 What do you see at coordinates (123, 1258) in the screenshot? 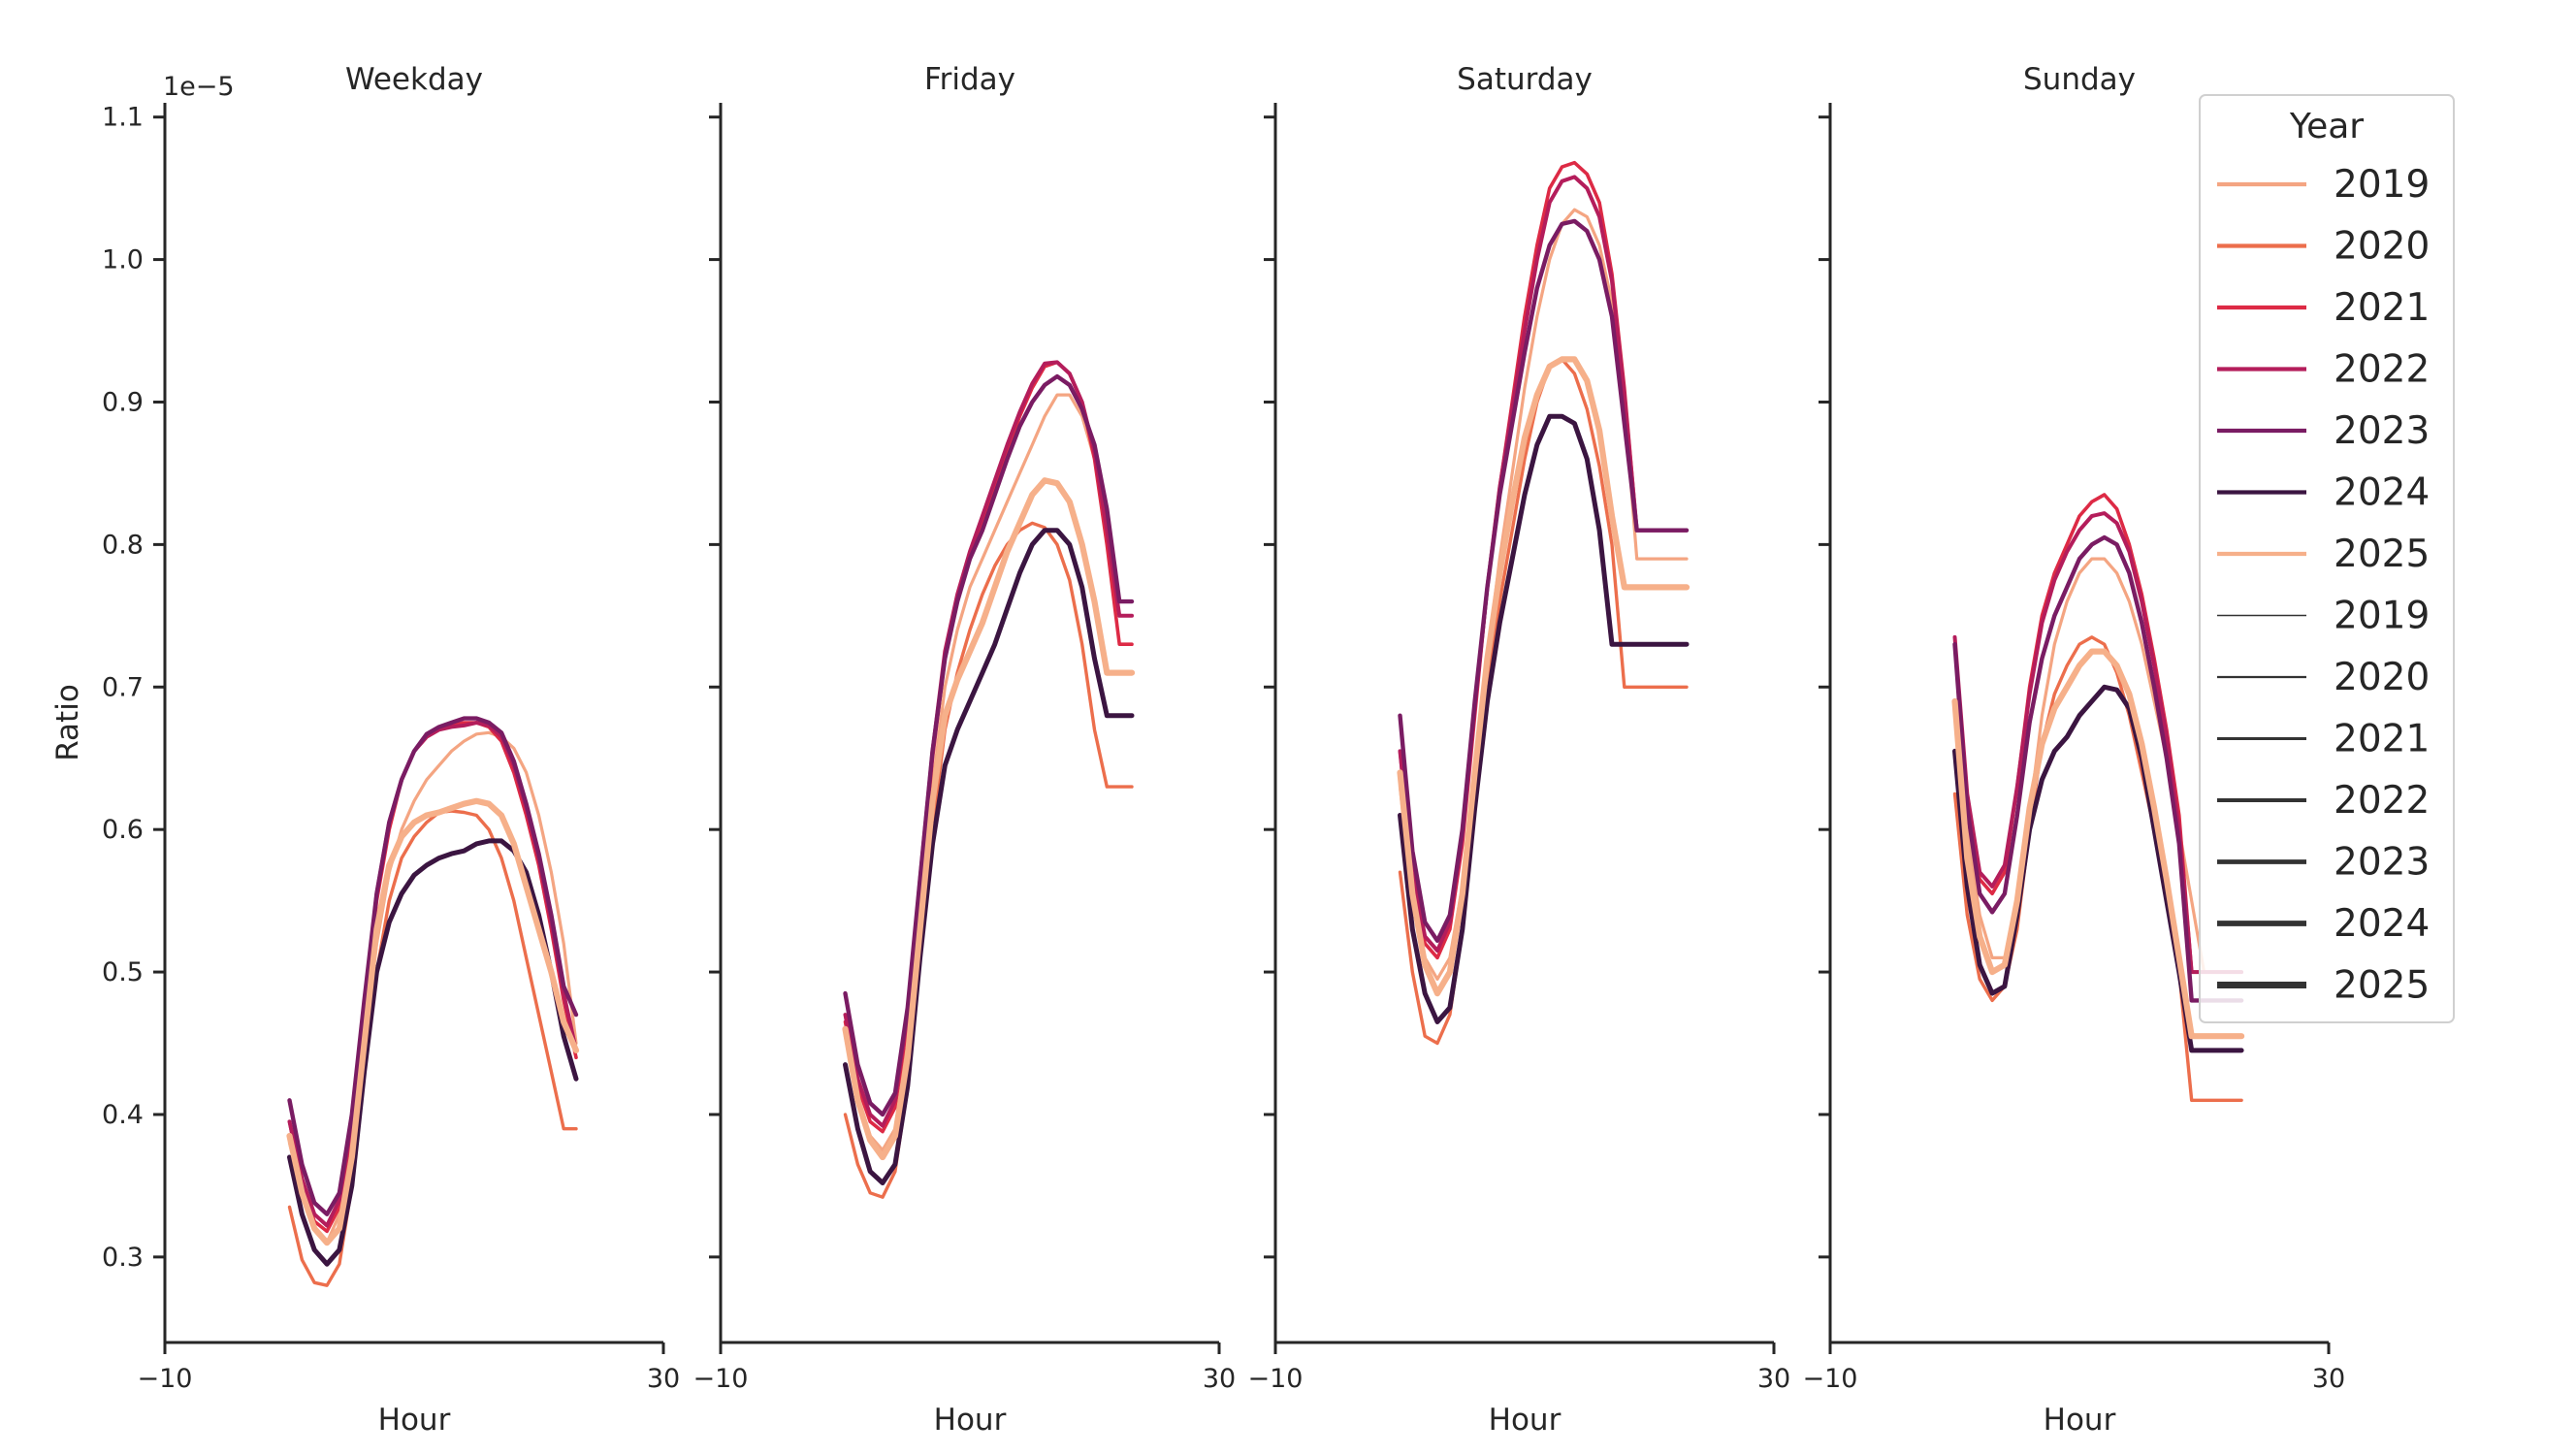
I see `y-tick-label: 0.3` at bounding box center [123, 1258].